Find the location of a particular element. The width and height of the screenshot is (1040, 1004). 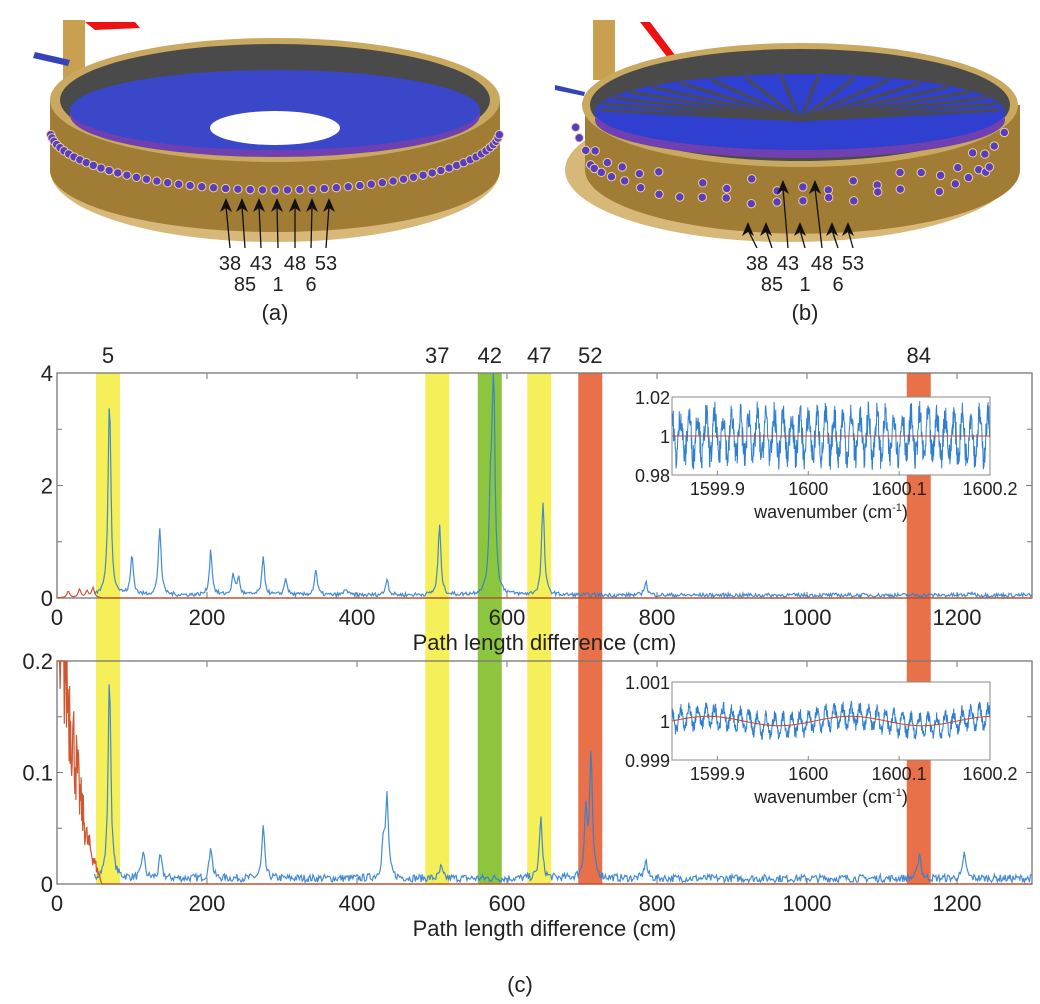

band-label: 42 is located at coordinates (490, 355).